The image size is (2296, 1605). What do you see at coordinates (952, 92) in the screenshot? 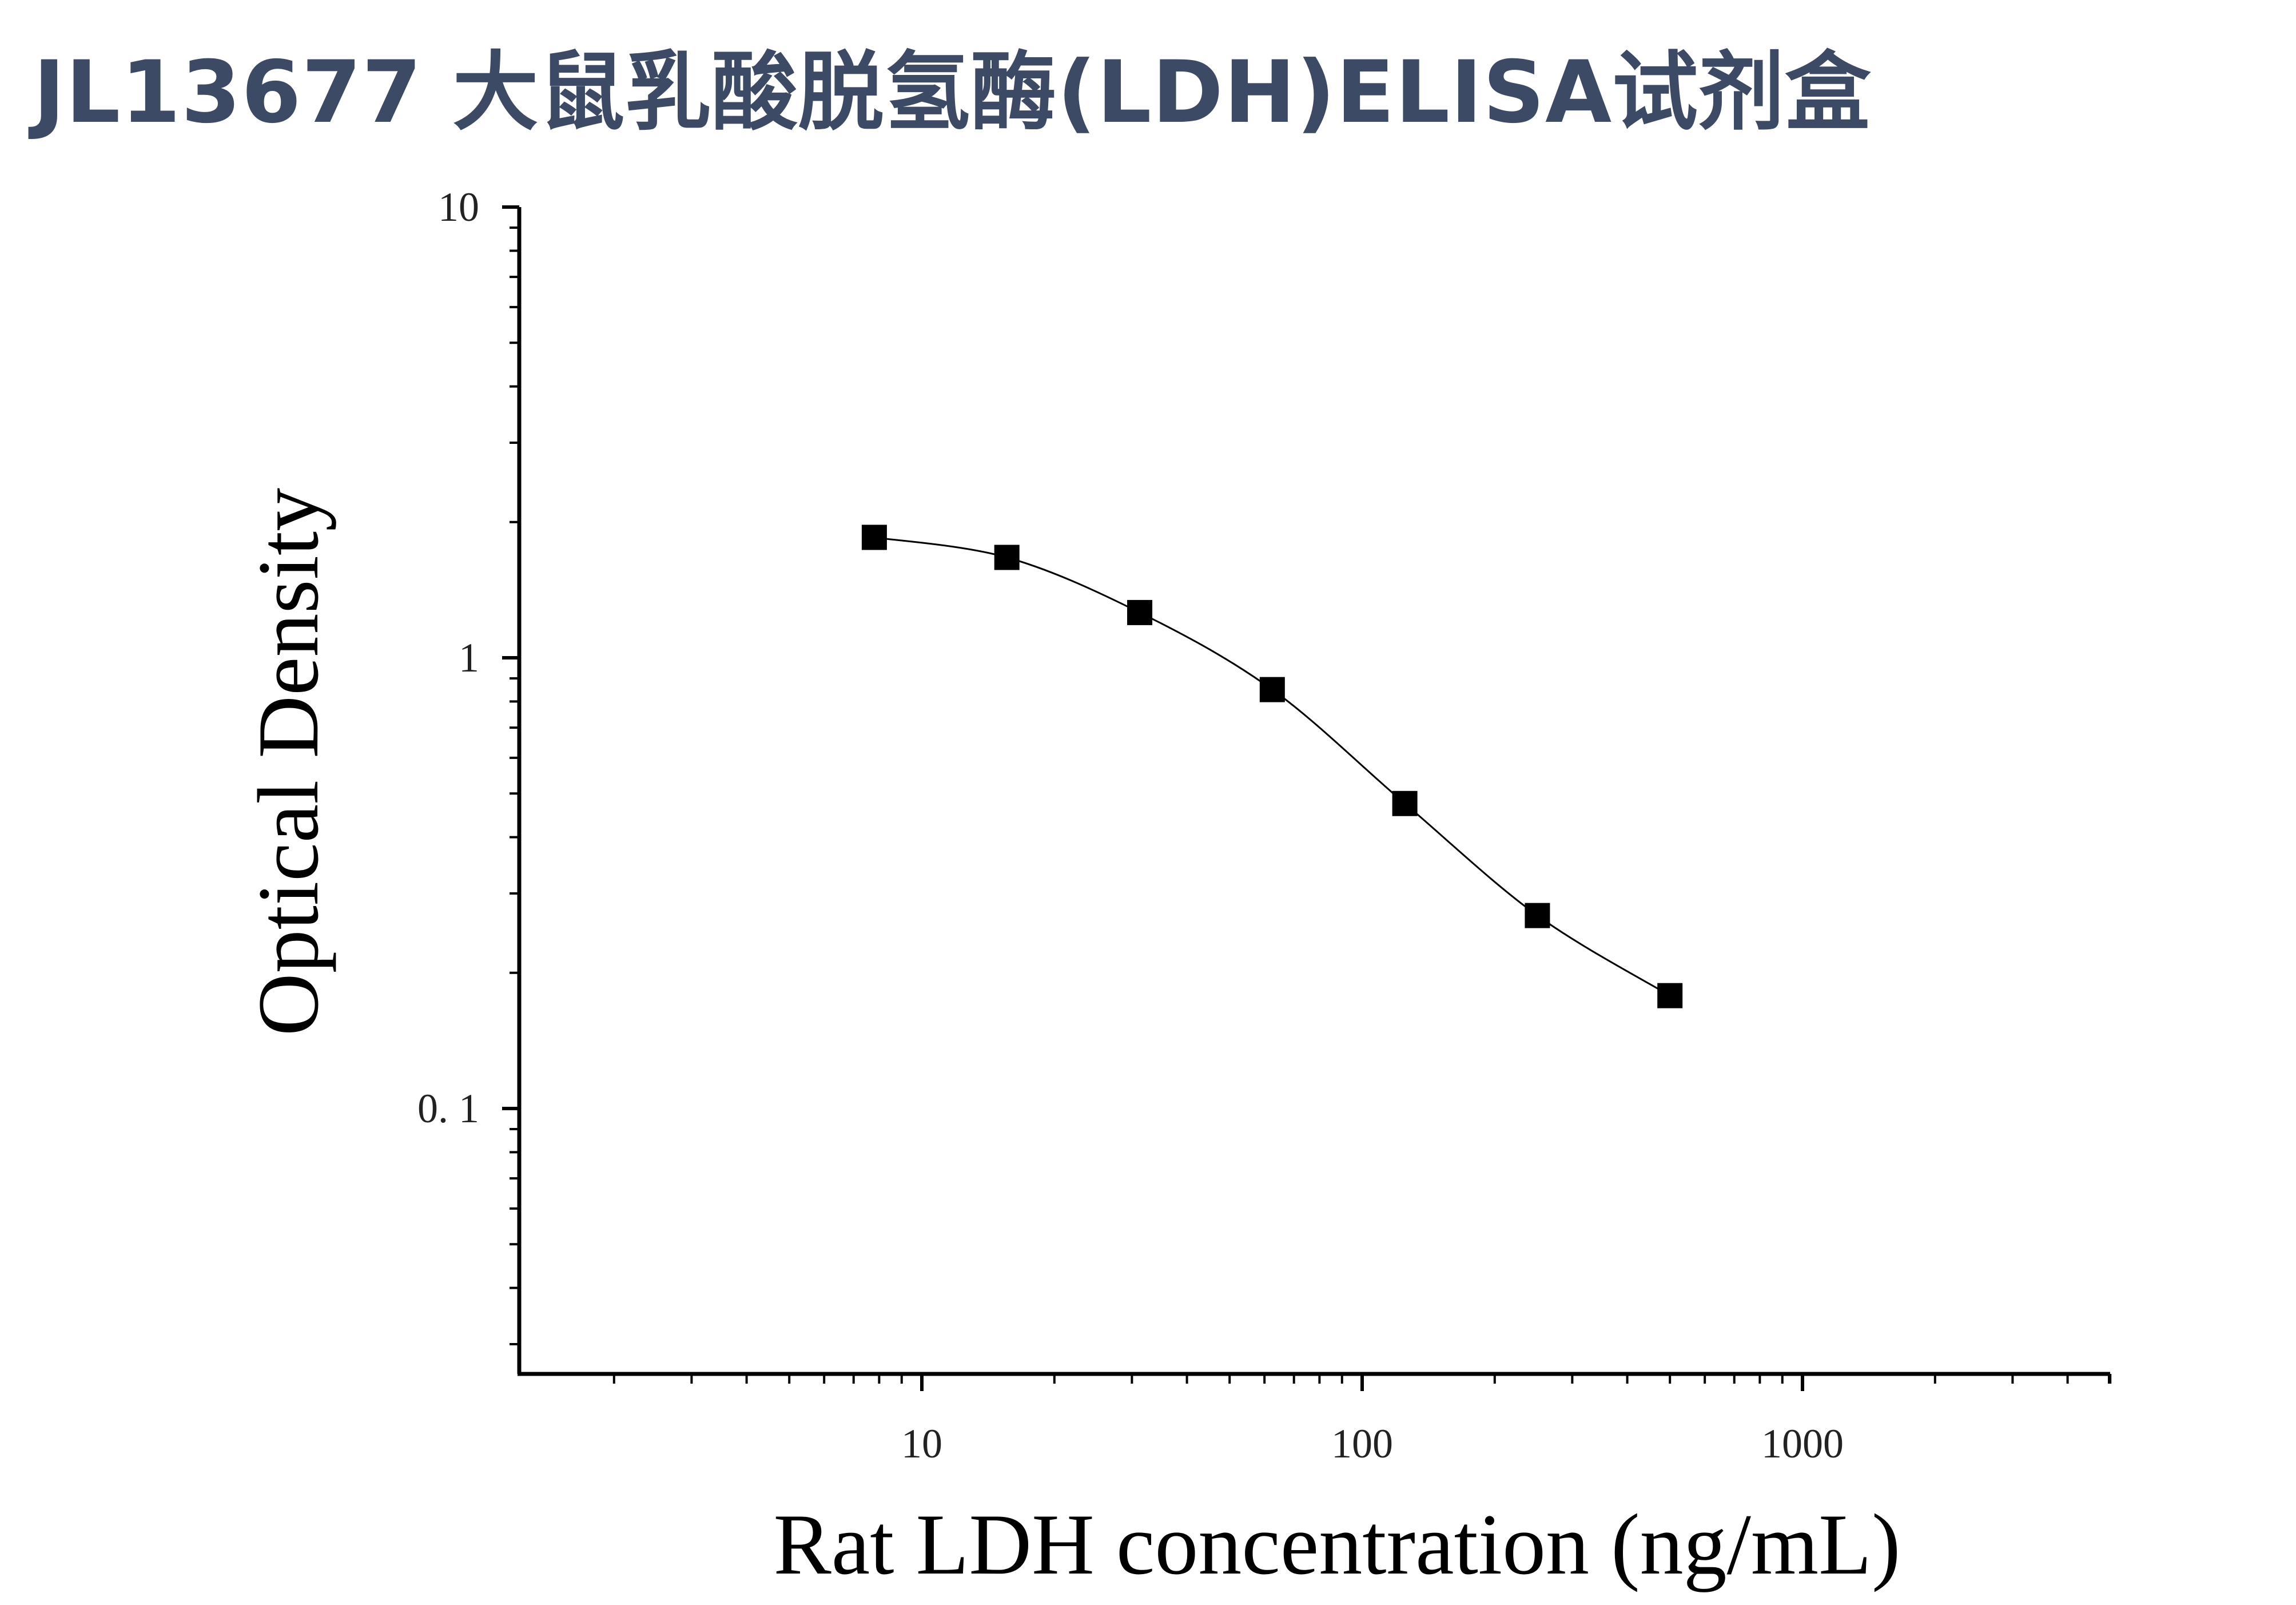
I see `page-title: JL13677 大鼠乳酸脱氢酶(LDH)ELISA试剂盒` at bounding box center [952, 92].